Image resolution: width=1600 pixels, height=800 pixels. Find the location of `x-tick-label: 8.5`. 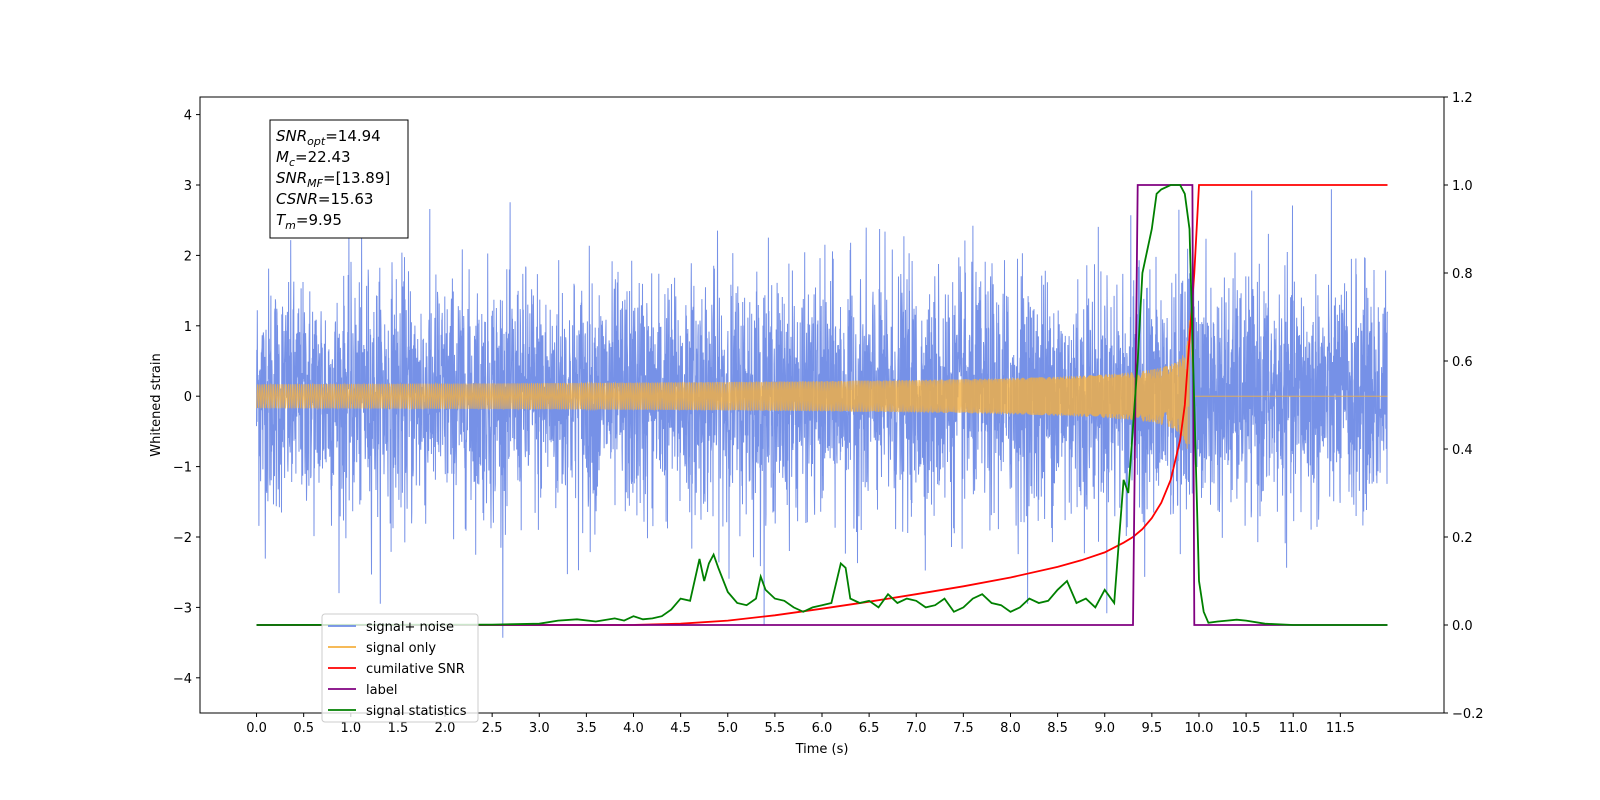

x-tick-label: 8.5 is located at coordinates (1057, 728).